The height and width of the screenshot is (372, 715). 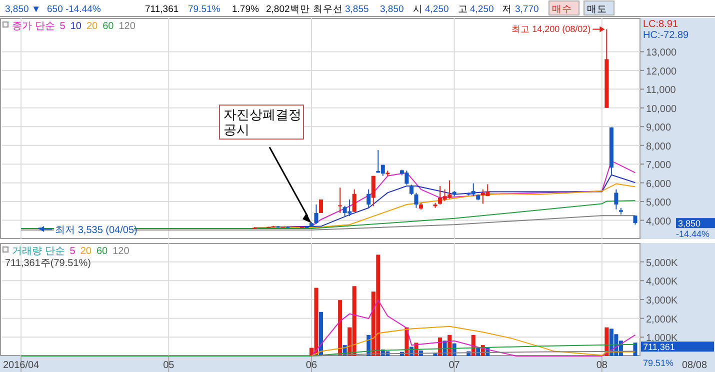 I want to click on y-tick-label: 12,000, so click(x=662, y=72).